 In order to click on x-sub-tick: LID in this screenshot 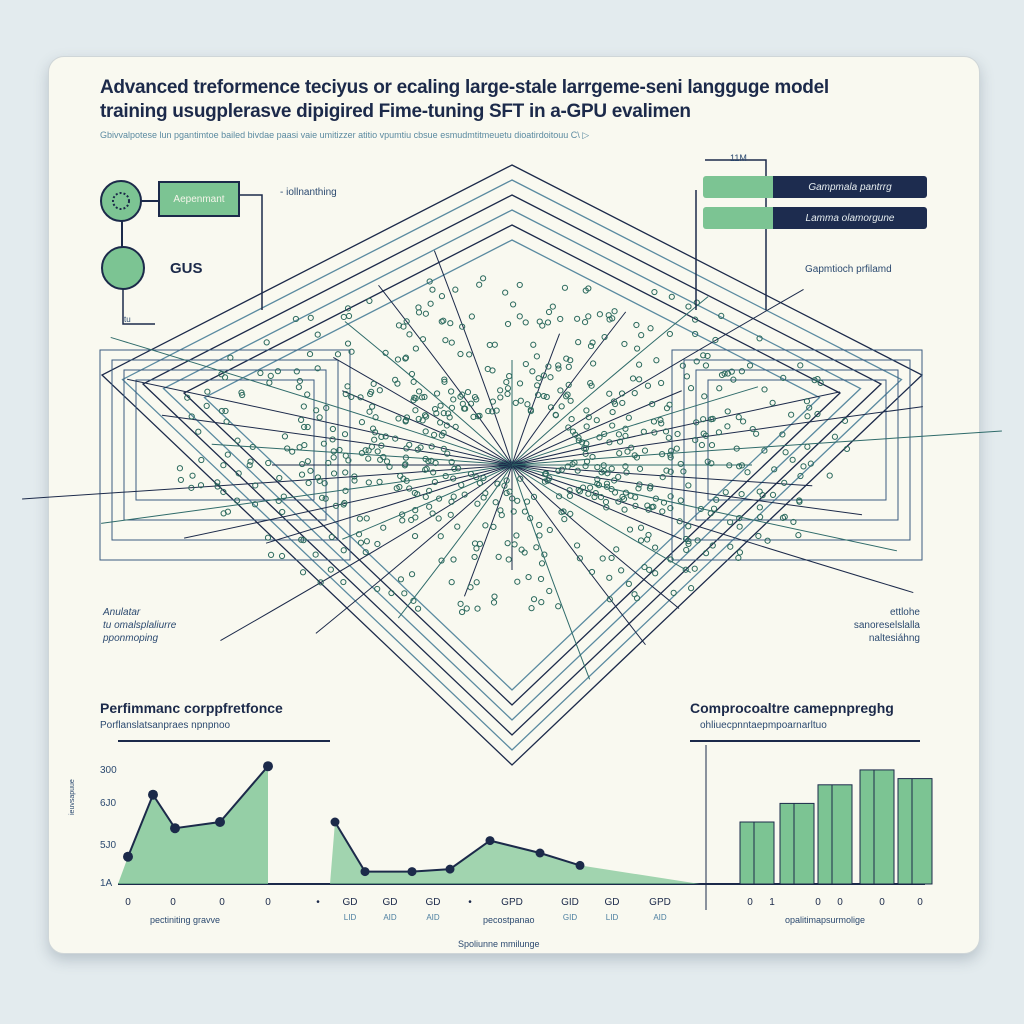, I will do `click(350, 917)`.